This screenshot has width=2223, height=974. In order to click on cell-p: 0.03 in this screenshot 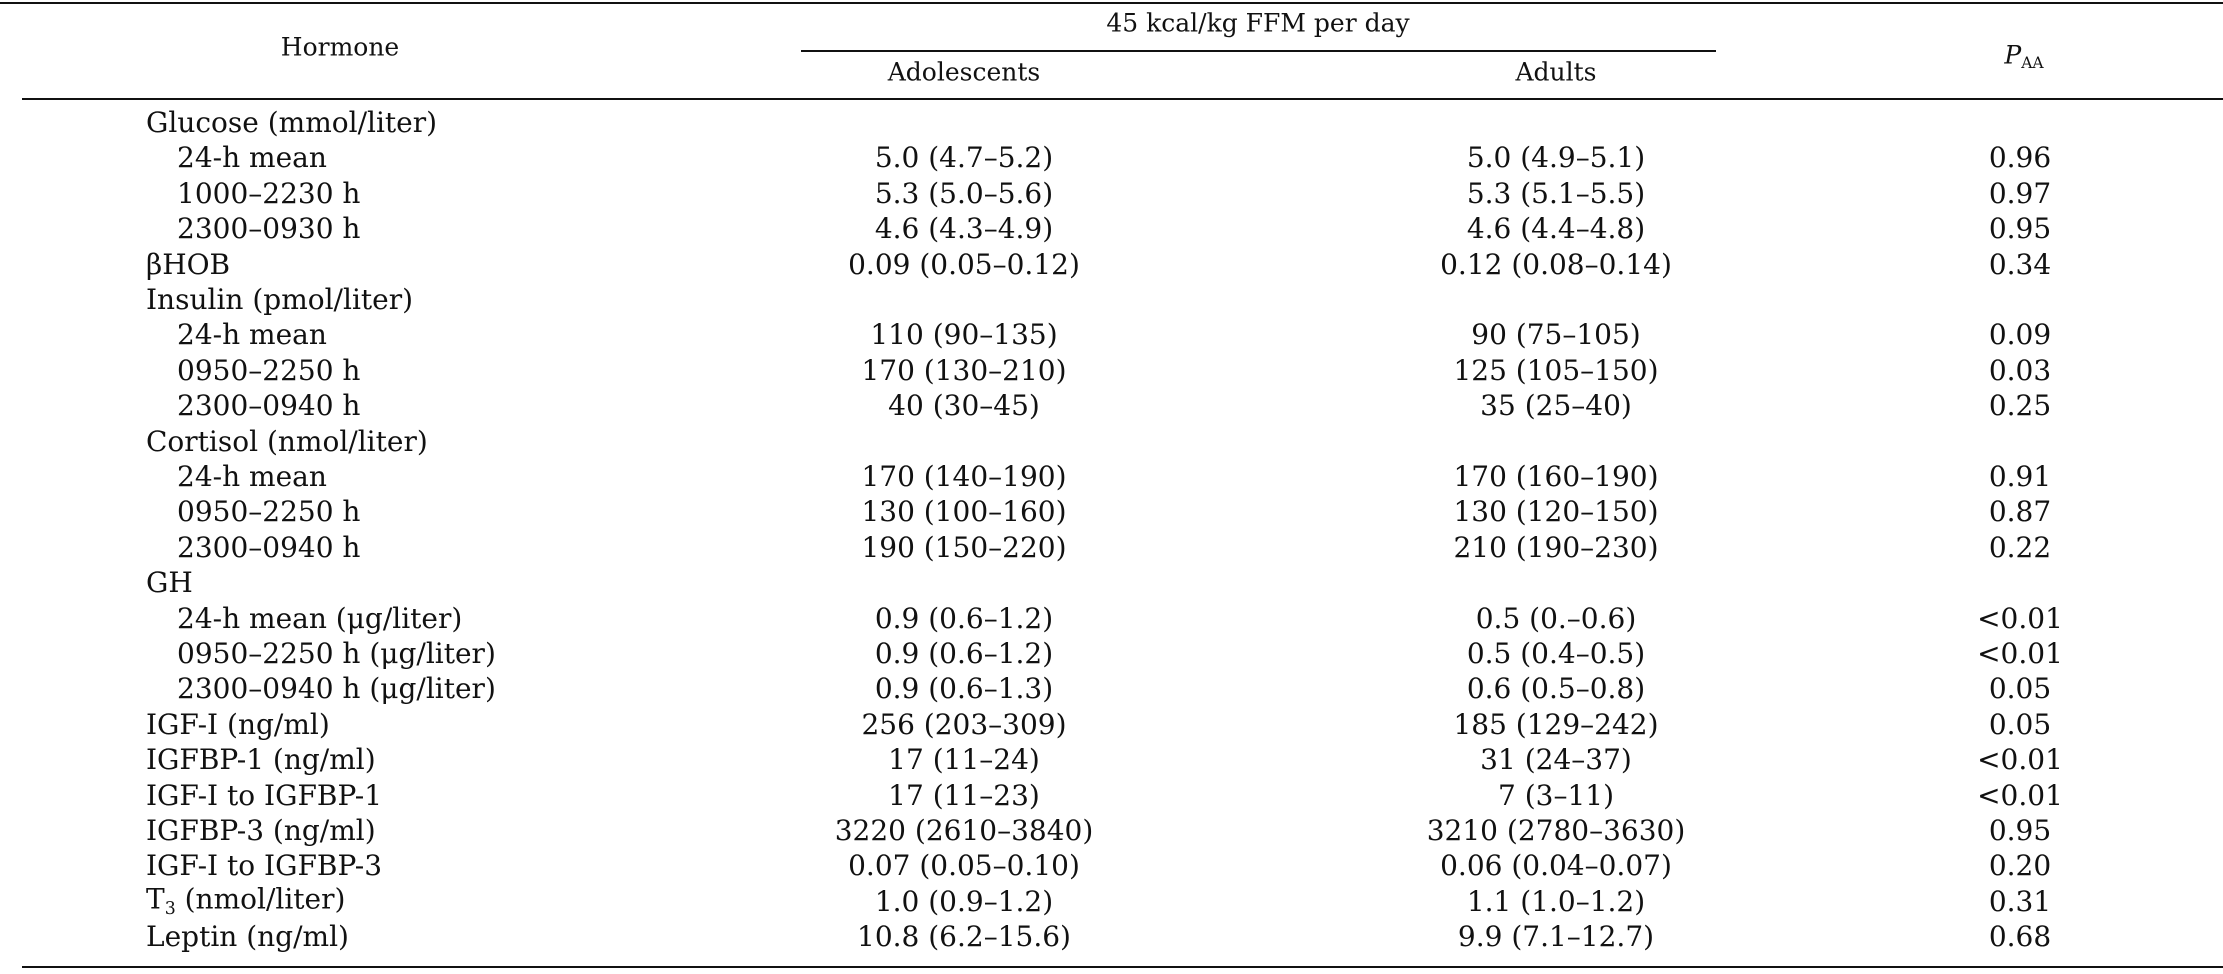, I will do `click(2020, 370)`.